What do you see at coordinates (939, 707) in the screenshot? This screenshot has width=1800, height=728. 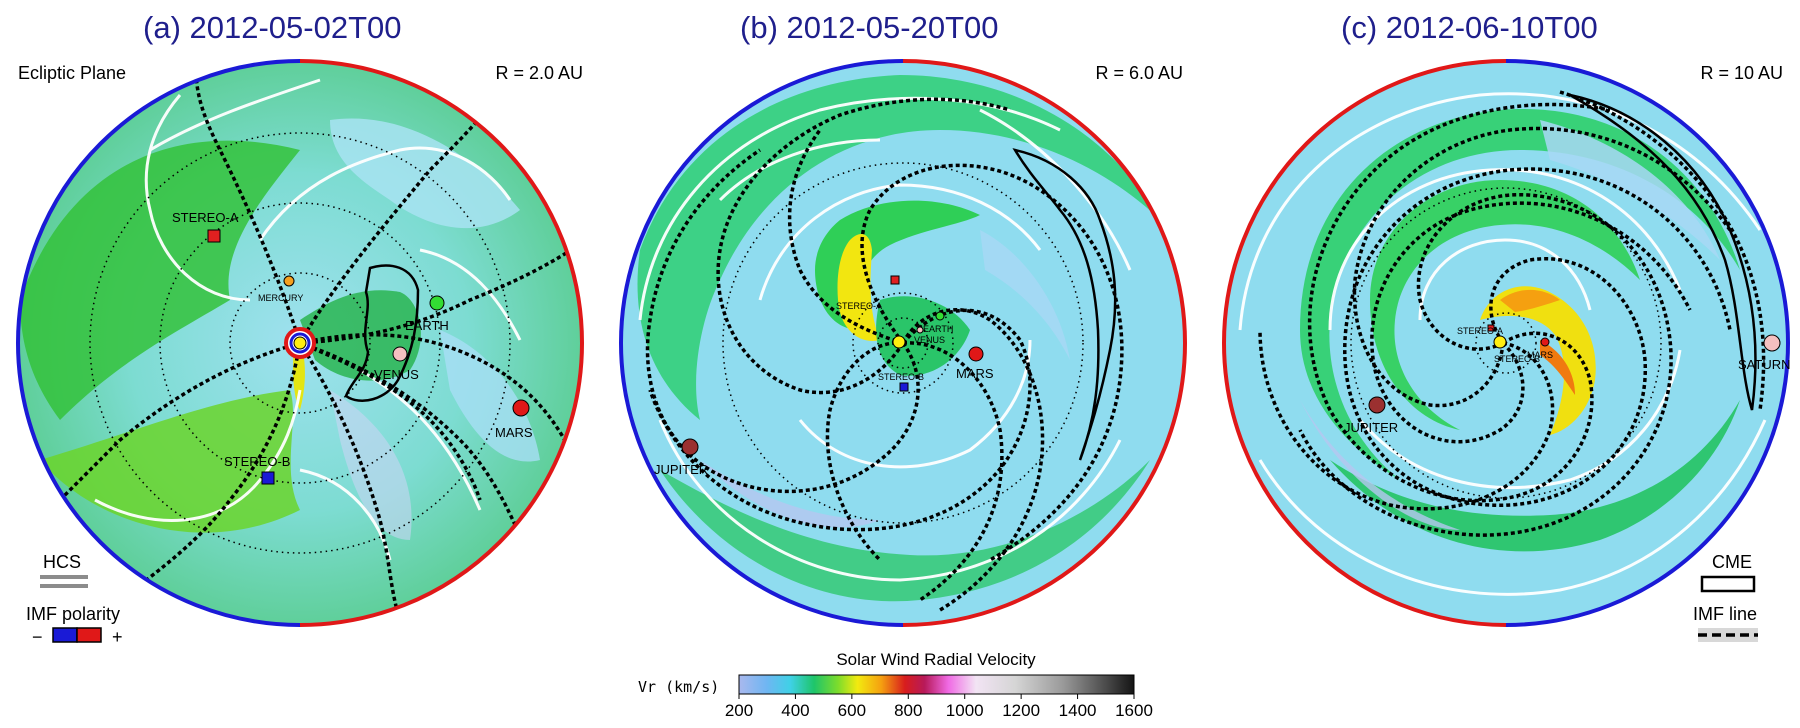 I see `colorbar-ticks: 200 400 600 800 1000 1200 1400 1600` at bounding box center [939, 707].